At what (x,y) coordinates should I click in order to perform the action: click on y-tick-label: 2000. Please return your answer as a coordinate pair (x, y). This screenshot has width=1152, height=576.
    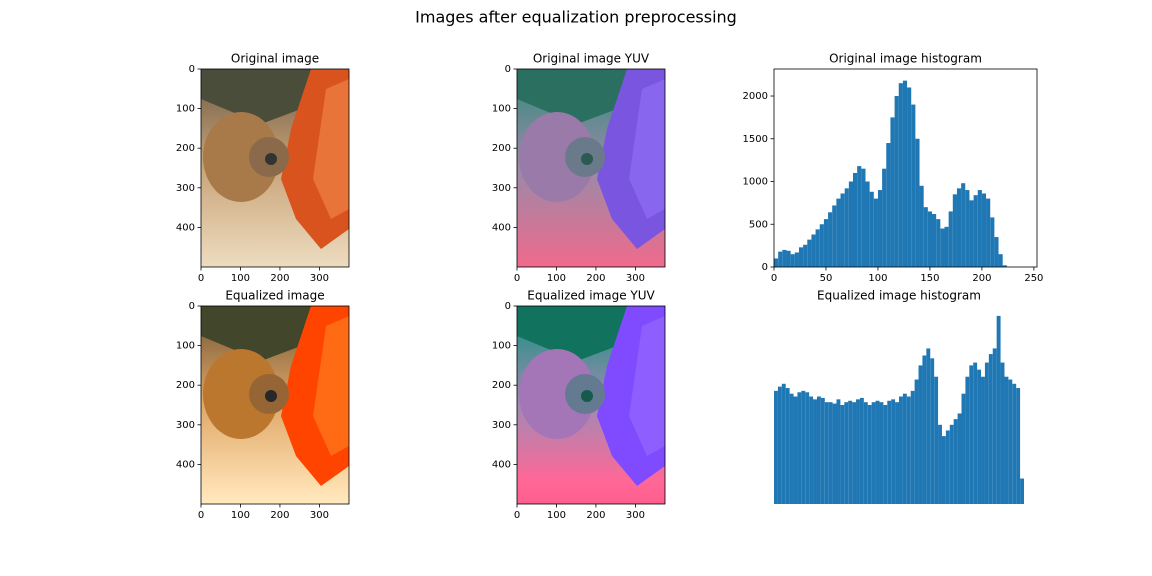
    Looking at the image, I should click on (755, 96).